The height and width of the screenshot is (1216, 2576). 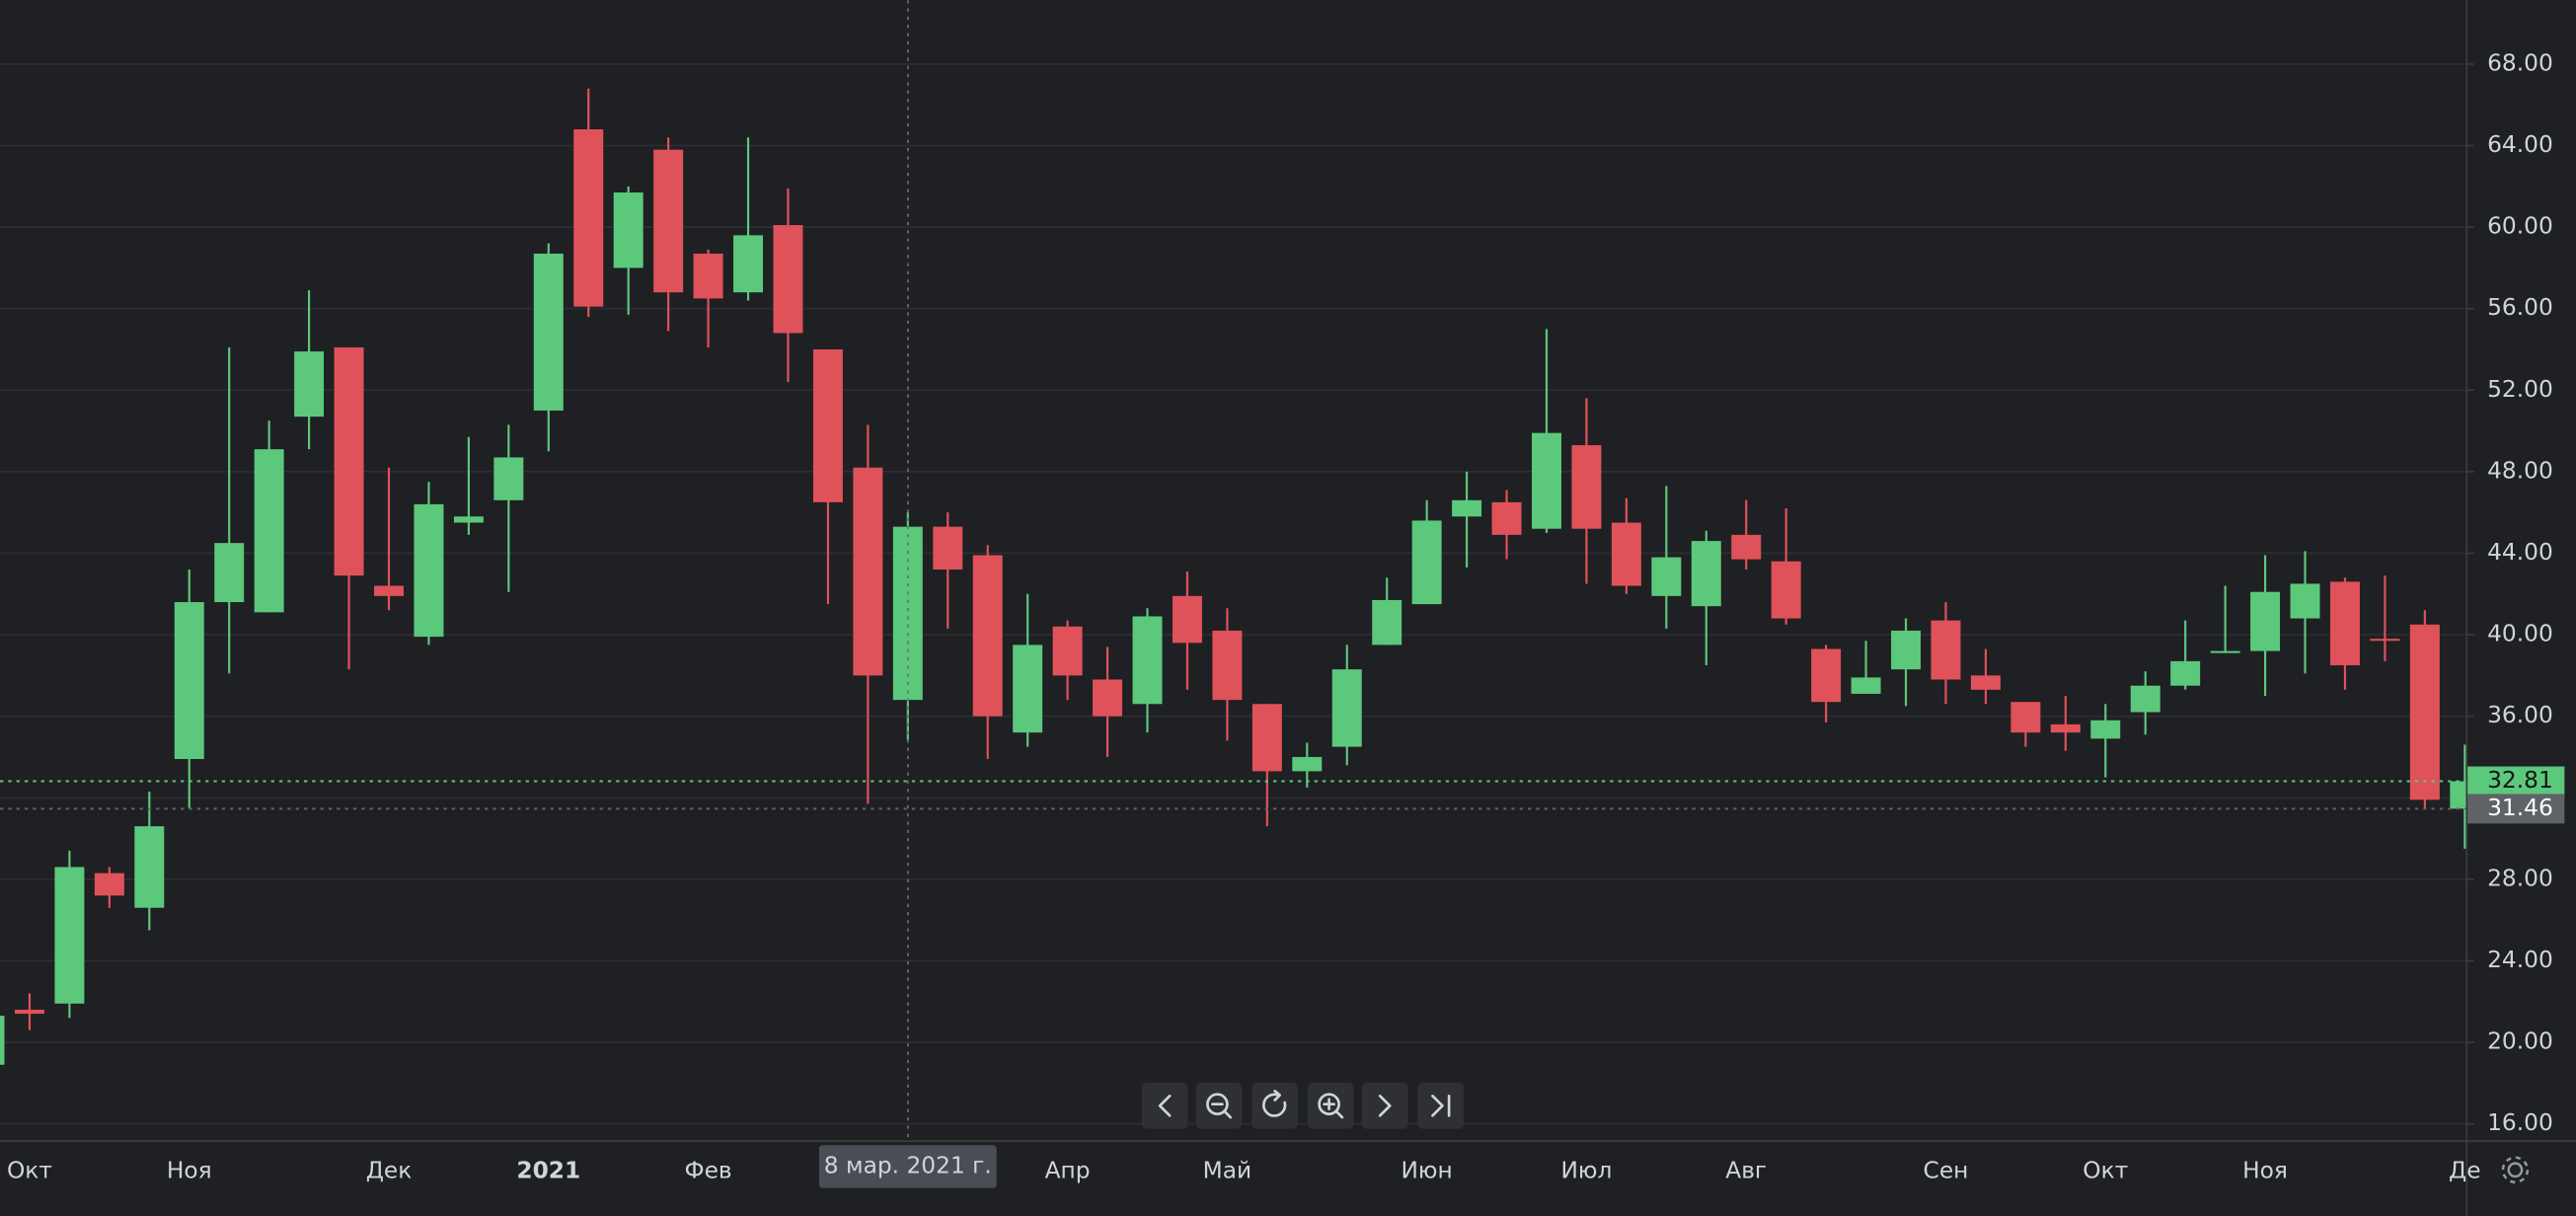 What do you see at coordinates (2516, 1170) in the screenshot?
I see `settings-button` at bounding box center [2516, 1170].